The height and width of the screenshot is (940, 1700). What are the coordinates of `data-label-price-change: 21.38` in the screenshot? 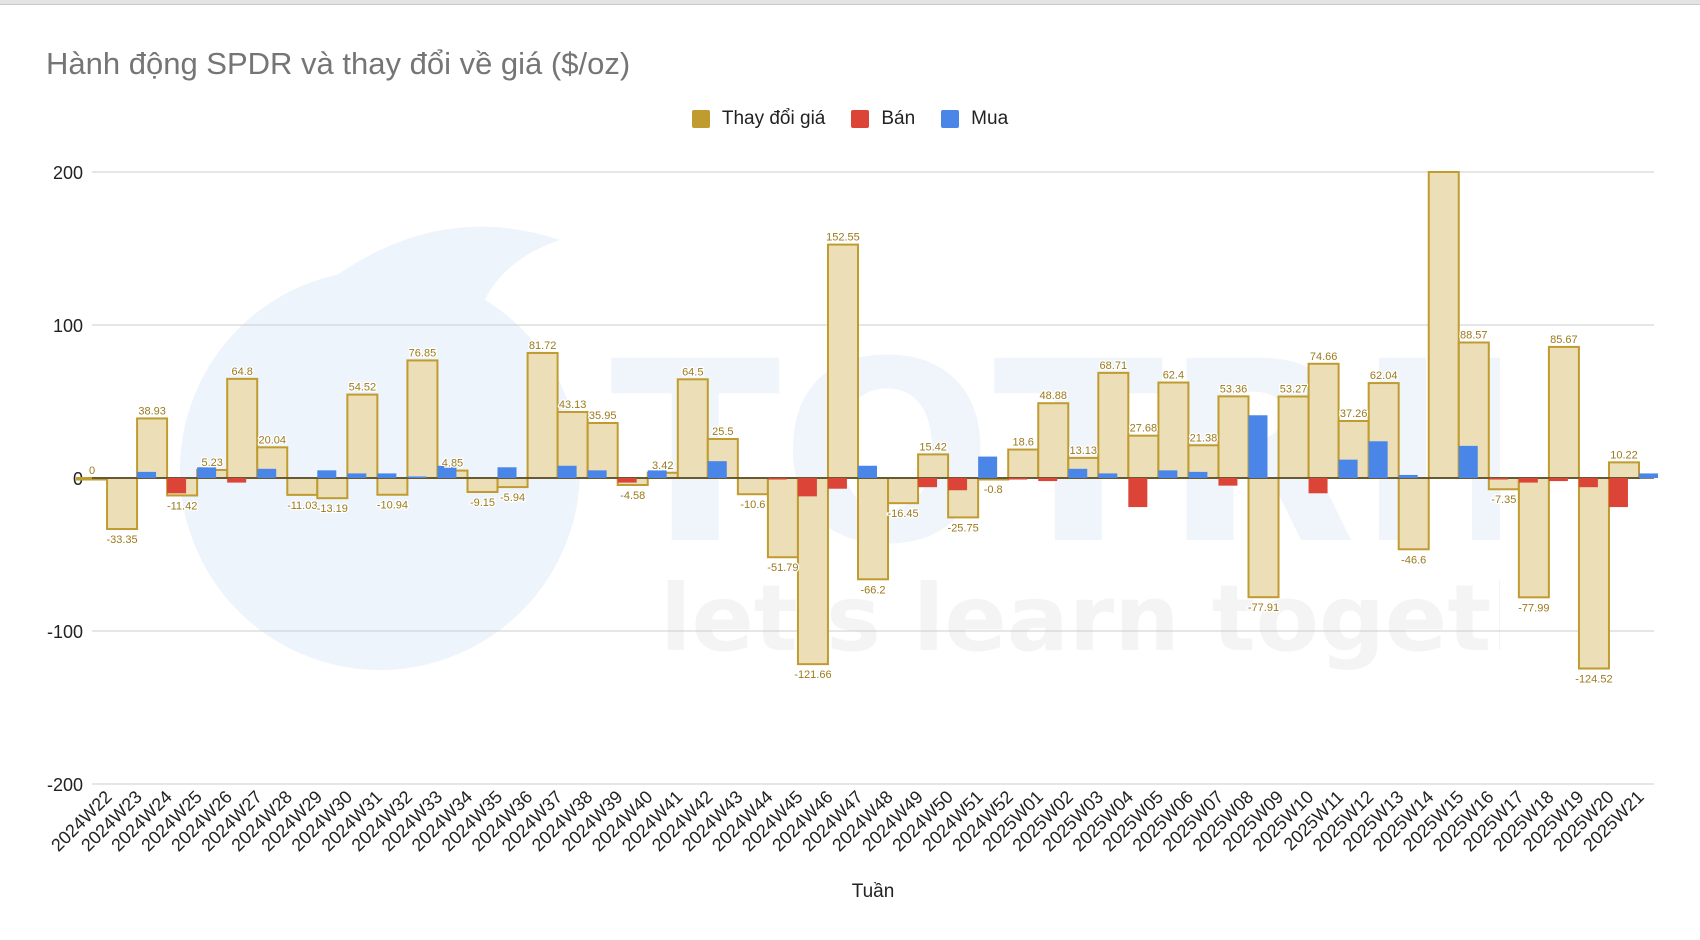 It's located at (1204, 438).